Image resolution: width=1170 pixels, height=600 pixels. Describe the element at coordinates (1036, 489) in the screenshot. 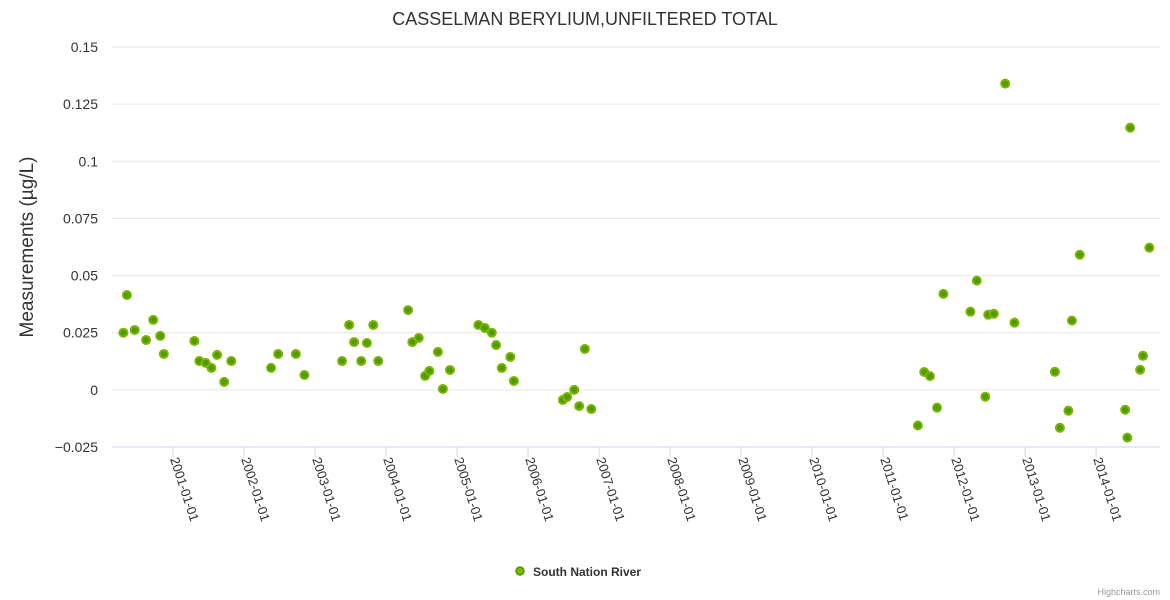

I see `x-tick-label: 2013-01-01` at that location.